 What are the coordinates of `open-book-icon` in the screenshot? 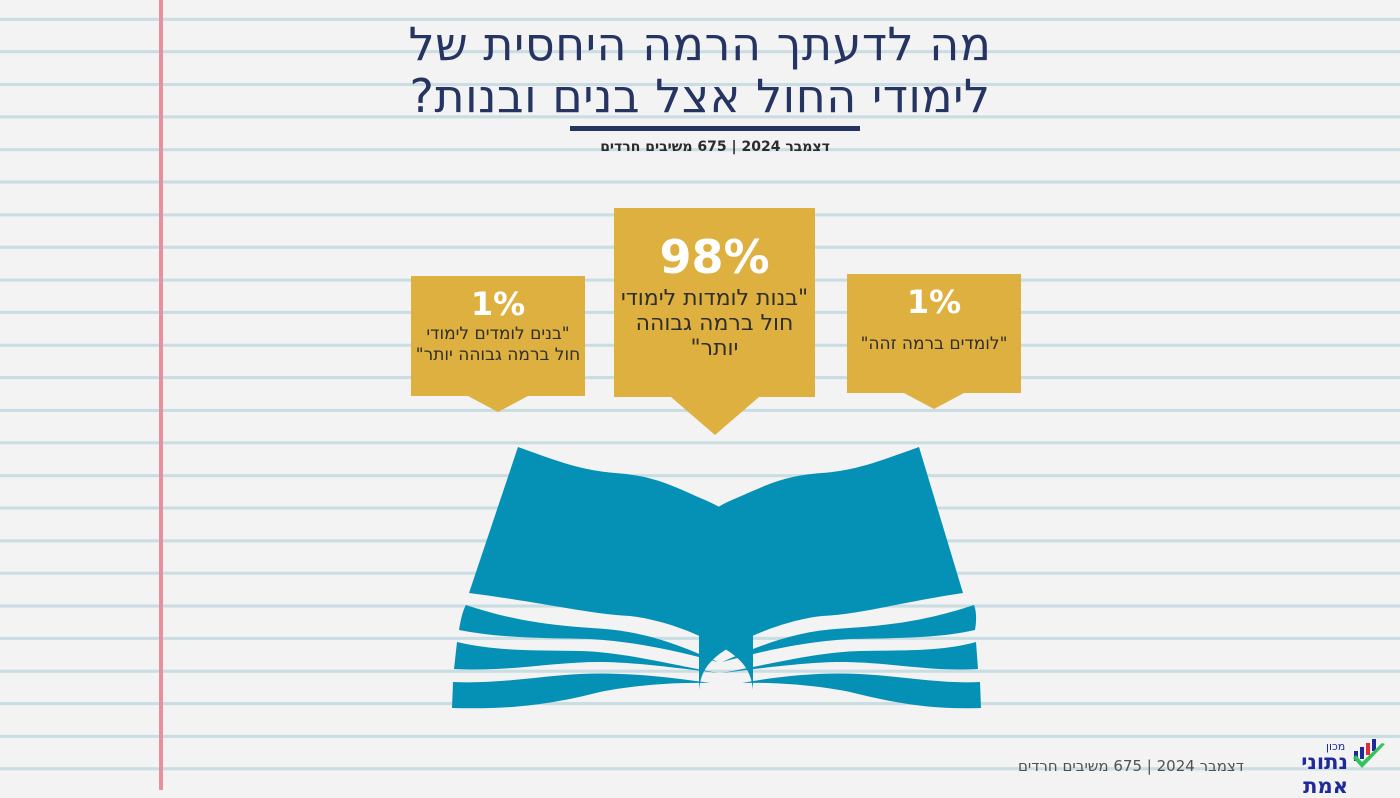 It's located at (716, 578).